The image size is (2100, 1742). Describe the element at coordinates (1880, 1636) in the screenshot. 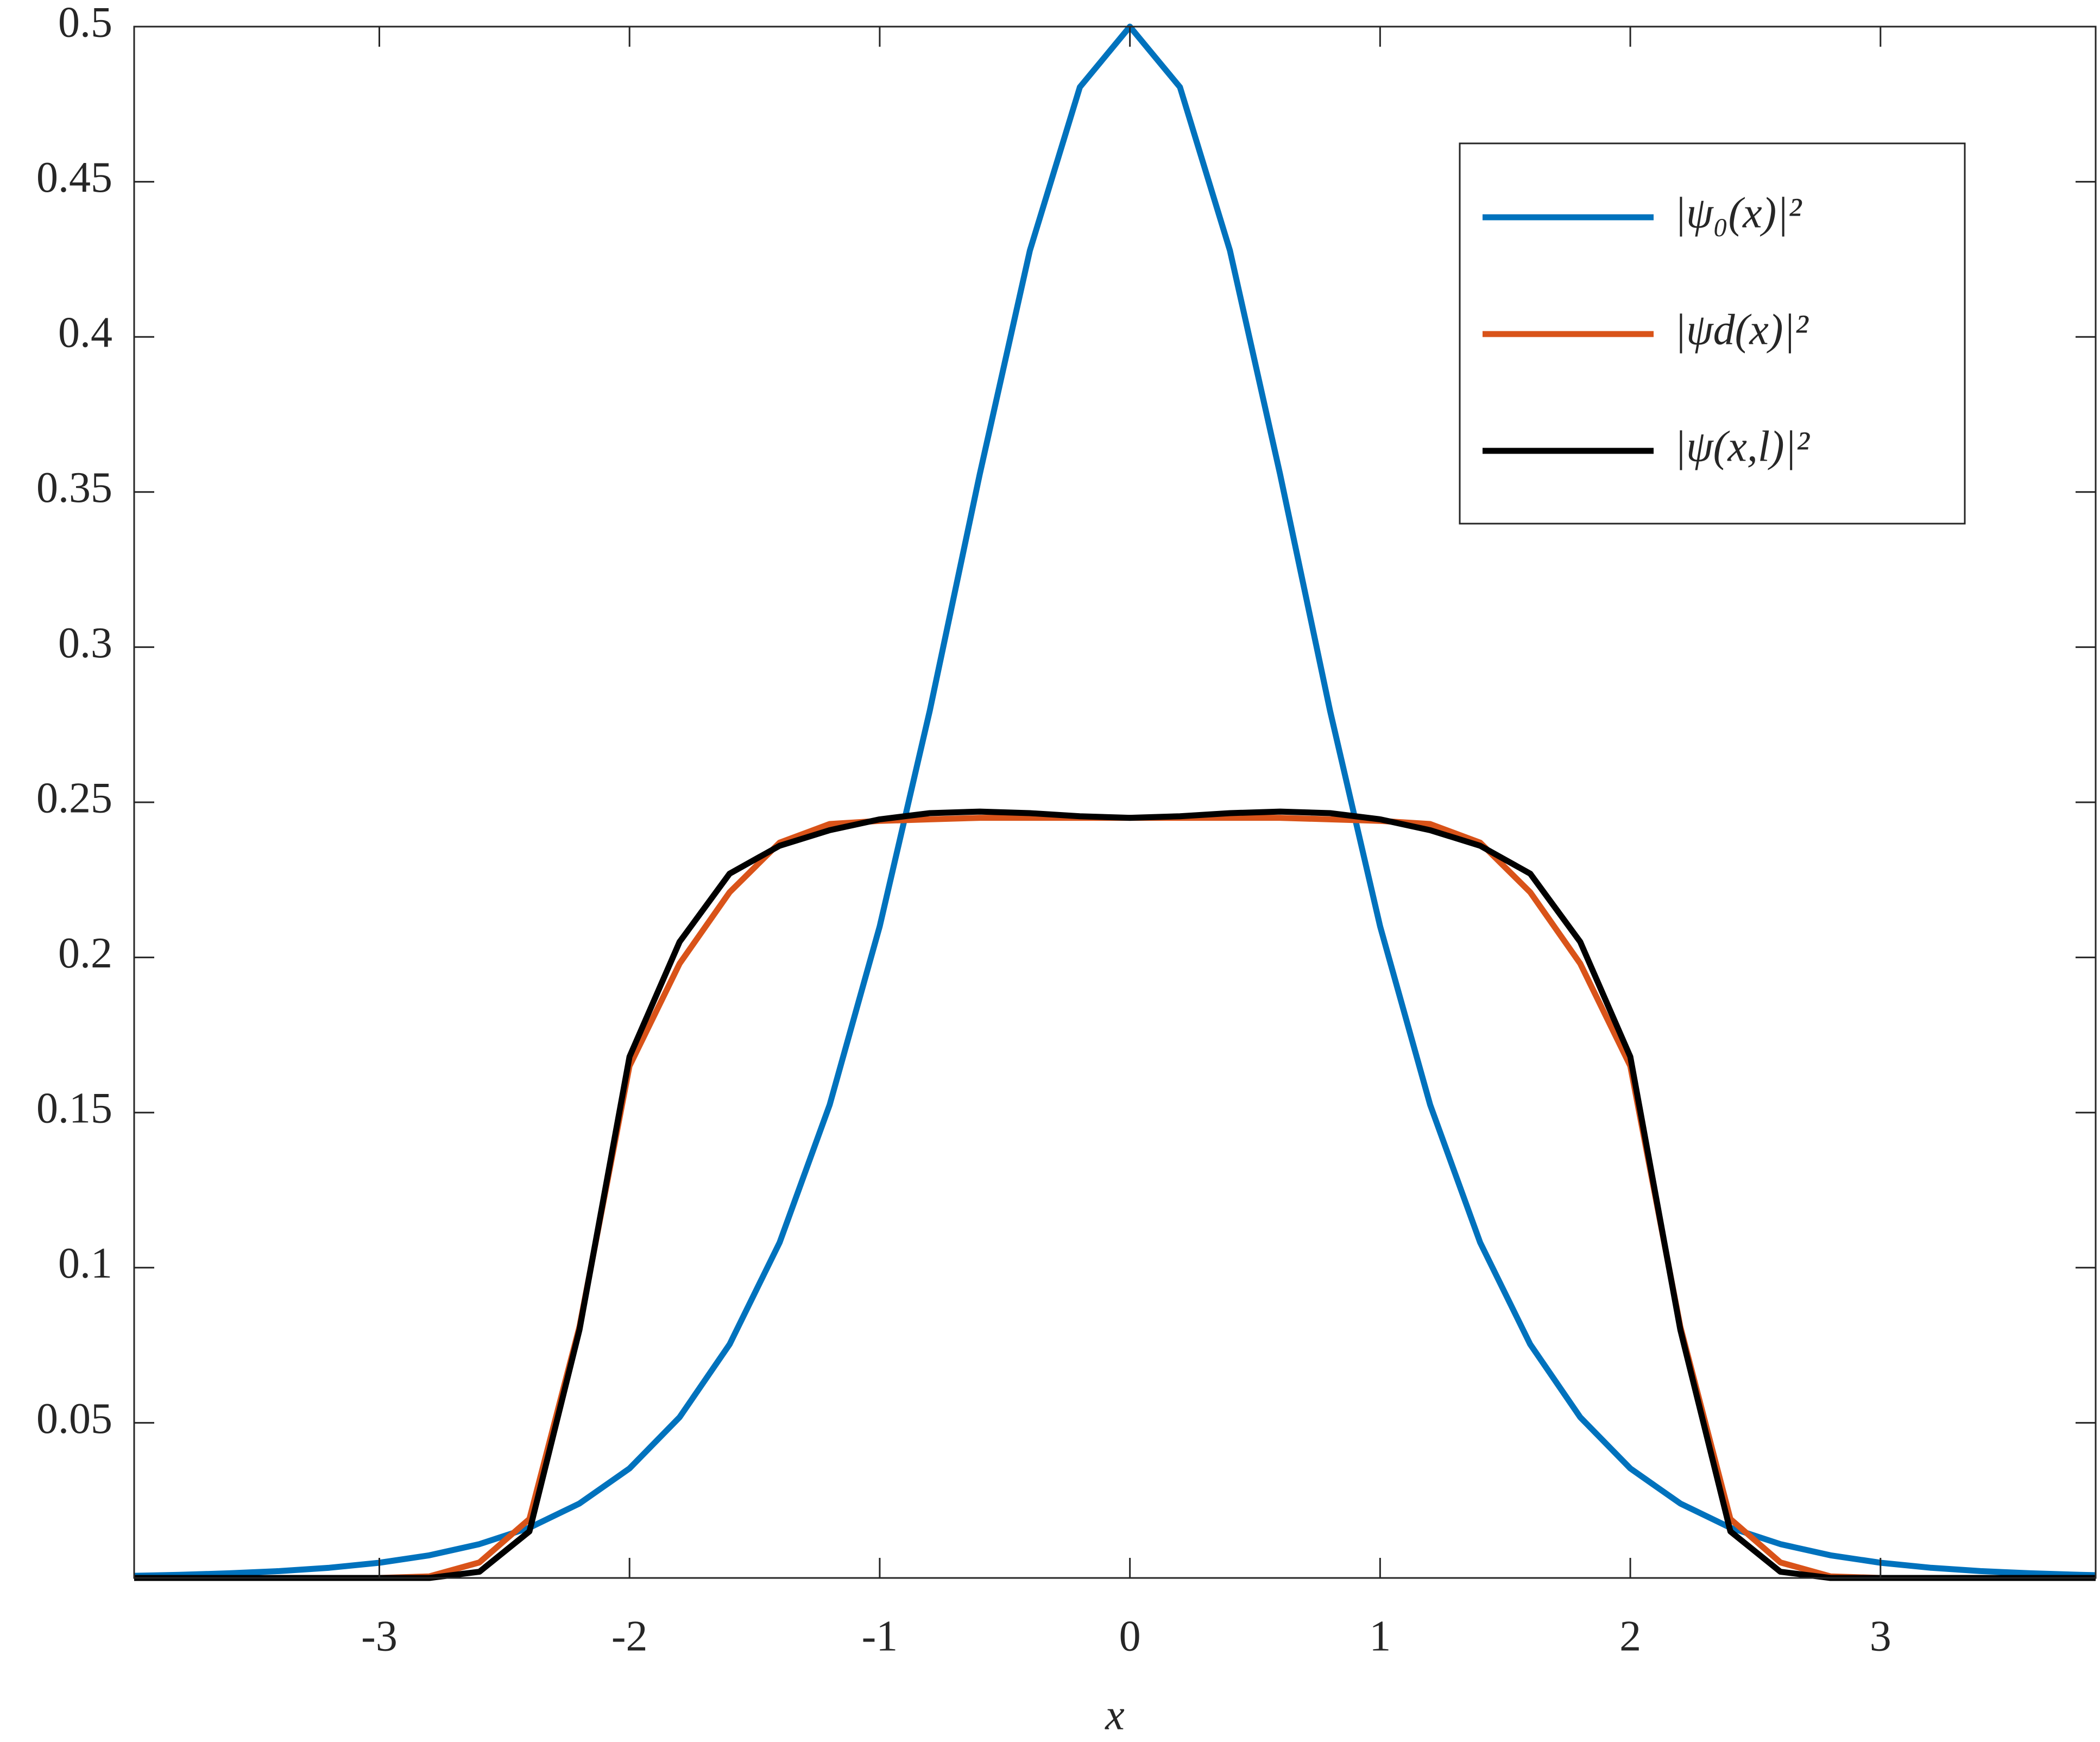

I see `x-tick-label: 3` at that location.